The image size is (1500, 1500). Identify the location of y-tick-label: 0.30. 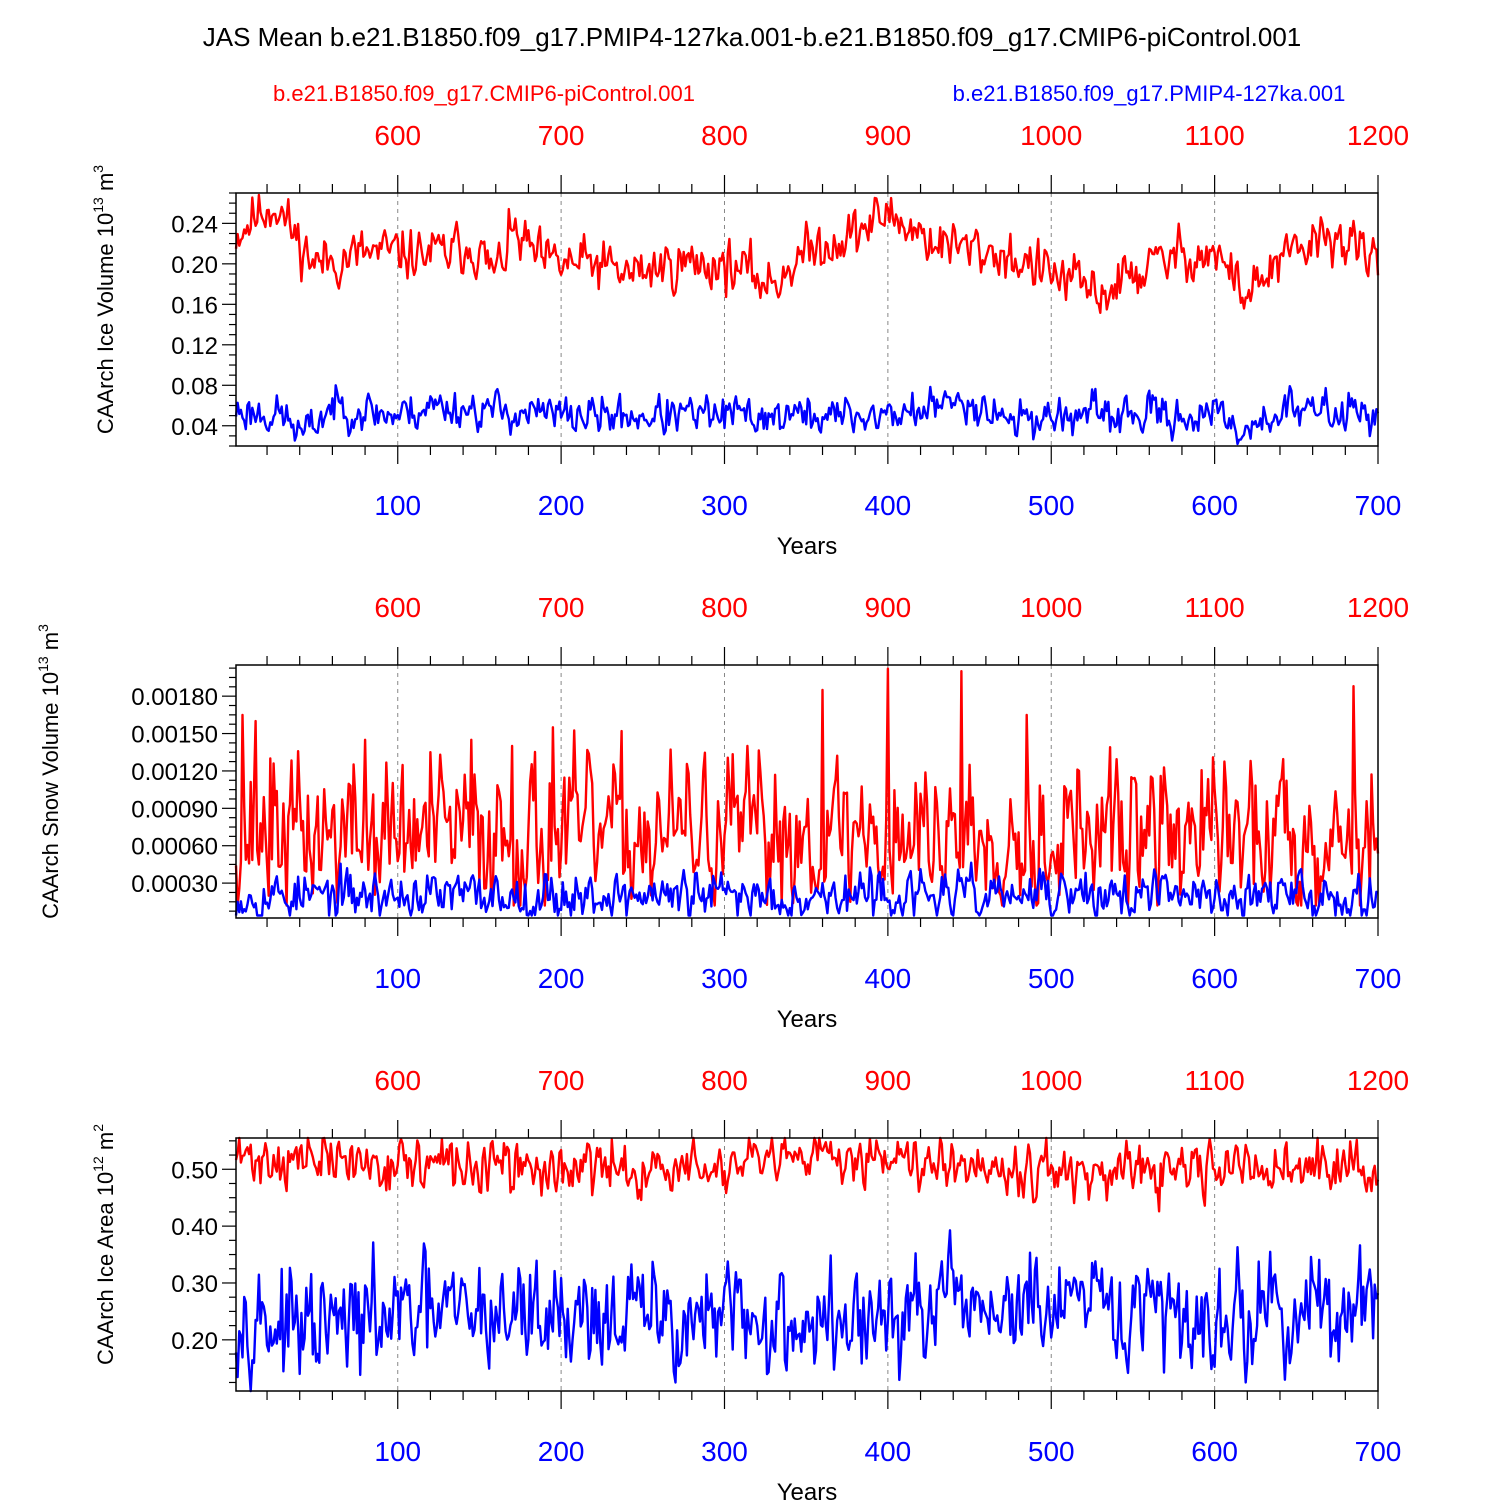
(194, 1284).